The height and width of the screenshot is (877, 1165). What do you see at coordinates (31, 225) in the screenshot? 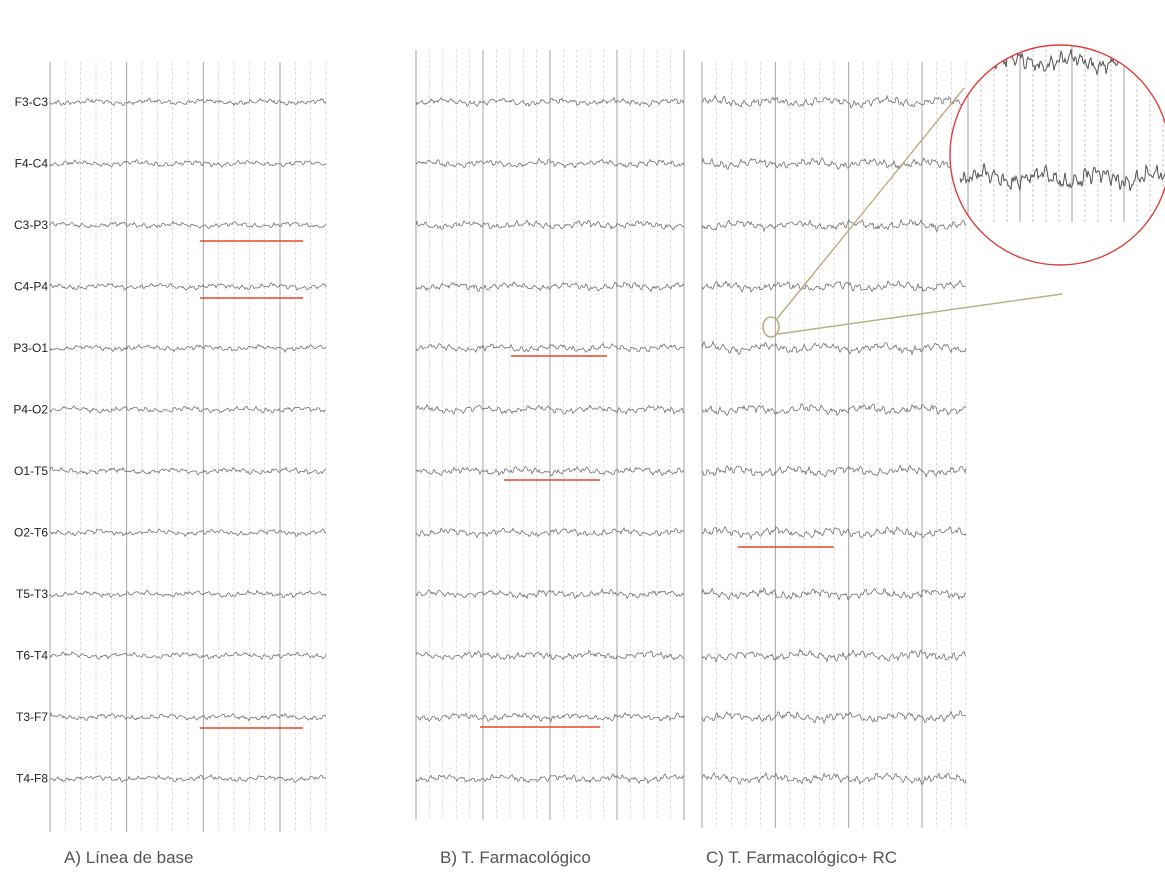
I see `channel-label: C3-P3` at bounding box center [31, 225].